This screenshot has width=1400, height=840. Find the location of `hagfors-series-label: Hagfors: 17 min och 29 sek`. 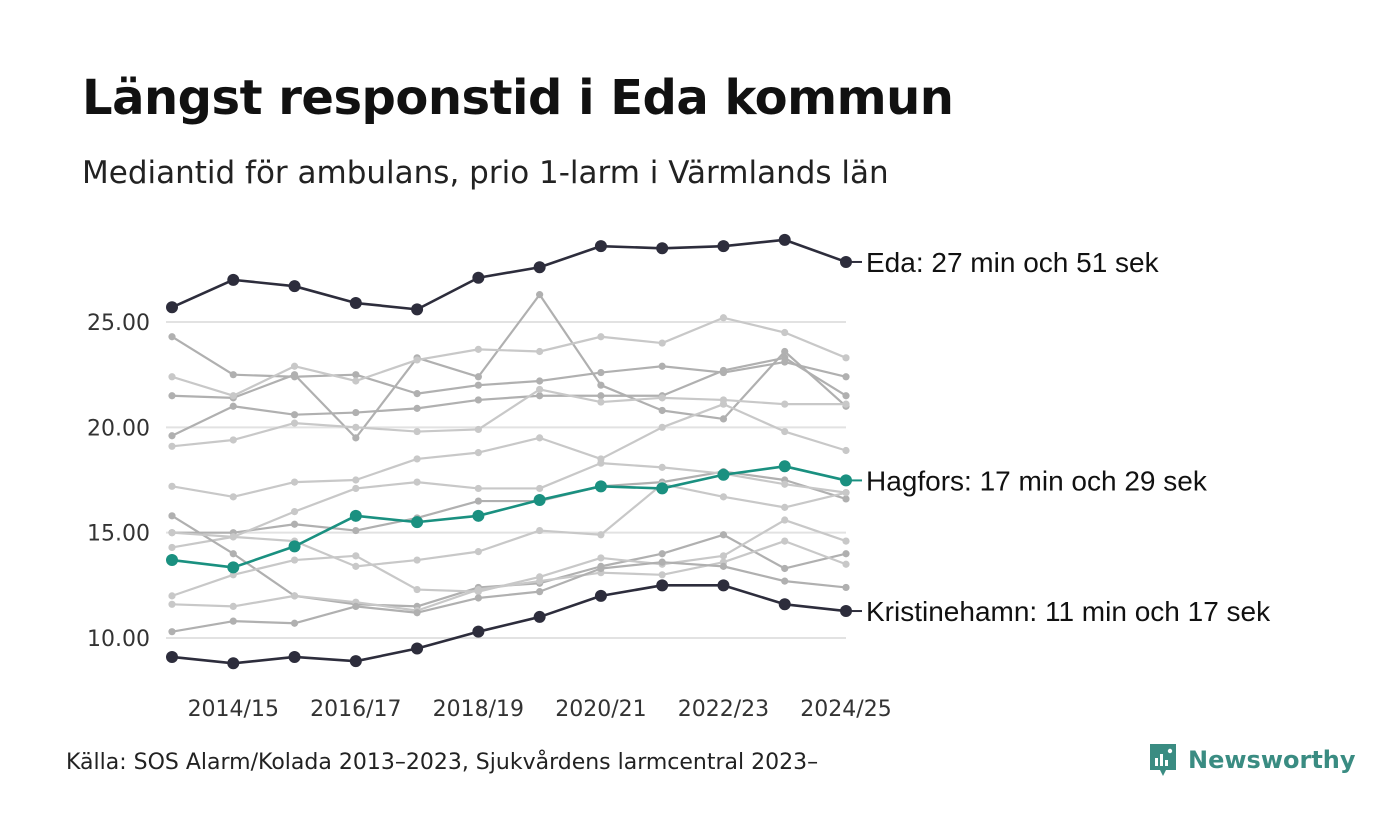

hagfors-series-label: Hagfors: 17 min och 29 sek is located at coordinates (1037, 480).